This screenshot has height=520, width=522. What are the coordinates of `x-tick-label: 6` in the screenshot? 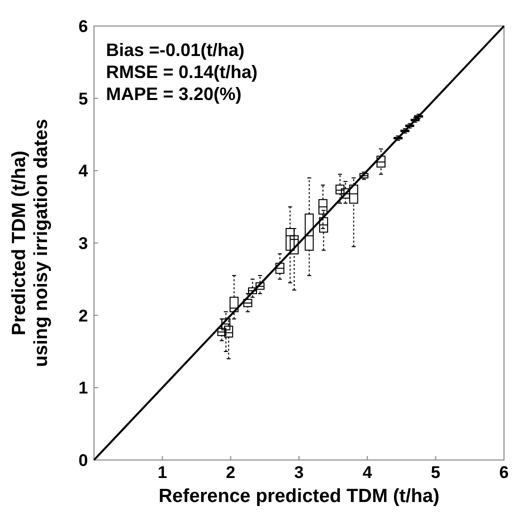 It's located at (504, 472).